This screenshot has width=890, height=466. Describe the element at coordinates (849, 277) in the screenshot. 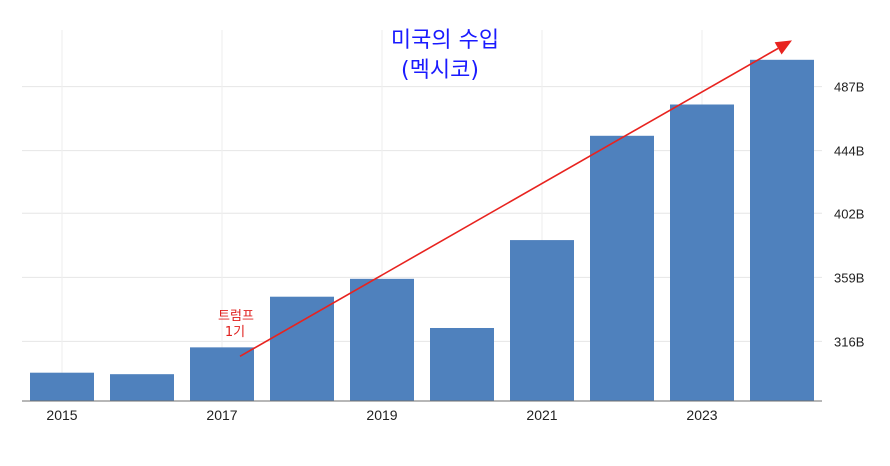

I see `y-tick-label-359B: 359B` at that location.